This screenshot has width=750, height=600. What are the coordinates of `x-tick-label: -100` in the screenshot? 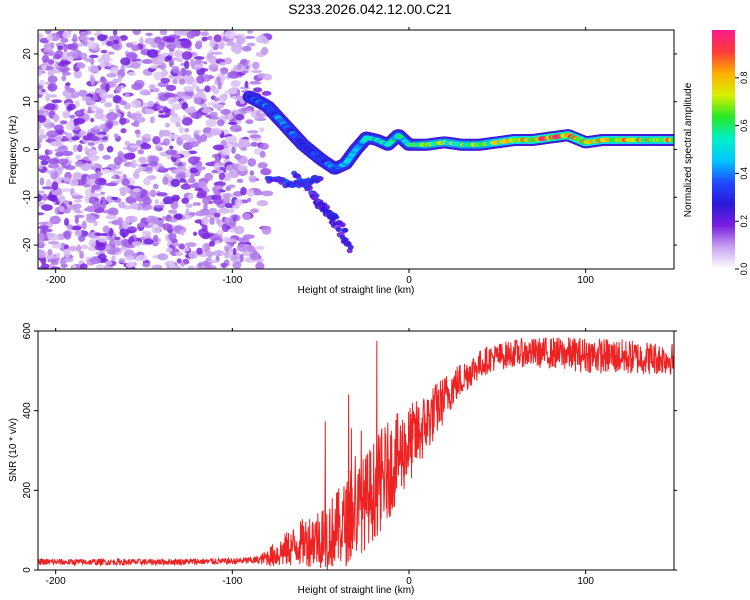 It's located at (232, 280).